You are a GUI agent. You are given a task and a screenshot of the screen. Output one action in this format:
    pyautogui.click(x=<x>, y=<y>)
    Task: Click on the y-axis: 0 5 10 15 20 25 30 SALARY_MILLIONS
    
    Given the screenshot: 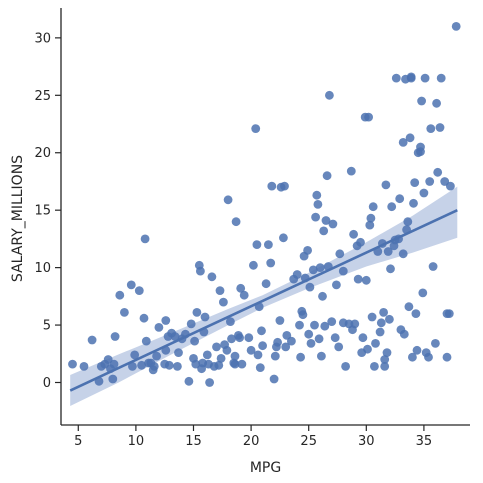 What is the action you would take?
    pyautogui.click(x=36, y=216)
    